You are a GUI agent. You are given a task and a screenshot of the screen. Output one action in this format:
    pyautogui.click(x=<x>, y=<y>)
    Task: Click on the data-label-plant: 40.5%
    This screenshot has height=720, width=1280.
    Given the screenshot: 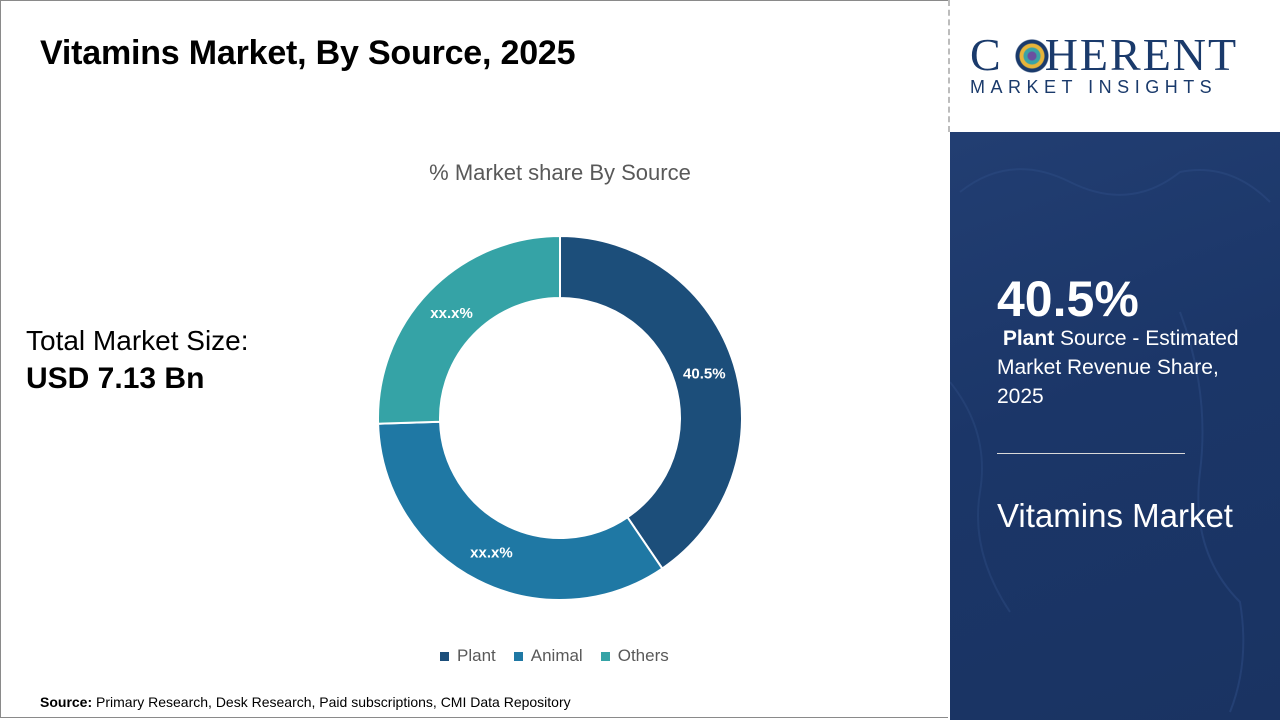 What is the action you would take?
    pyautogui.click(x=704, y=374)
    